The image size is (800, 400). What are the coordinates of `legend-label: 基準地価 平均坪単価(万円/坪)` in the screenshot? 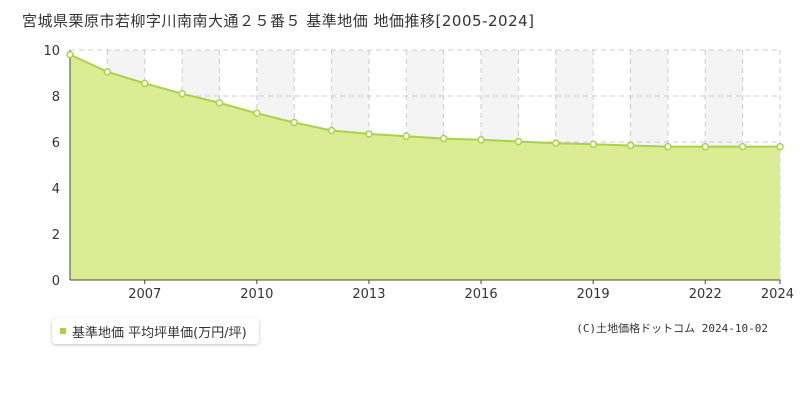 It's located at (159, 333).